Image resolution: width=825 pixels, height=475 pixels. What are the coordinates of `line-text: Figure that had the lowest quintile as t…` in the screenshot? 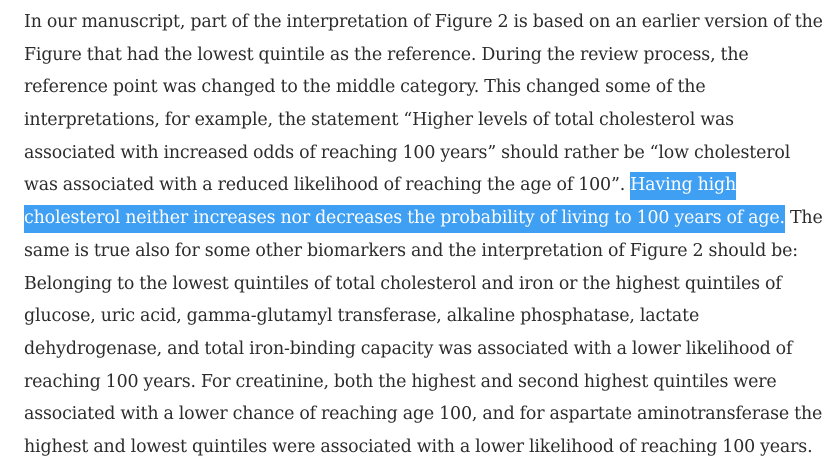 It's located at (386, 54).